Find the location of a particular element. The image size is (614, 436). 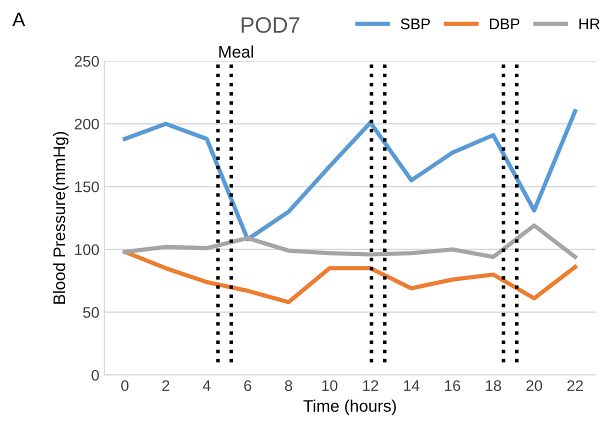

y-tick-label: 50 is located at coordinates (91, 312).